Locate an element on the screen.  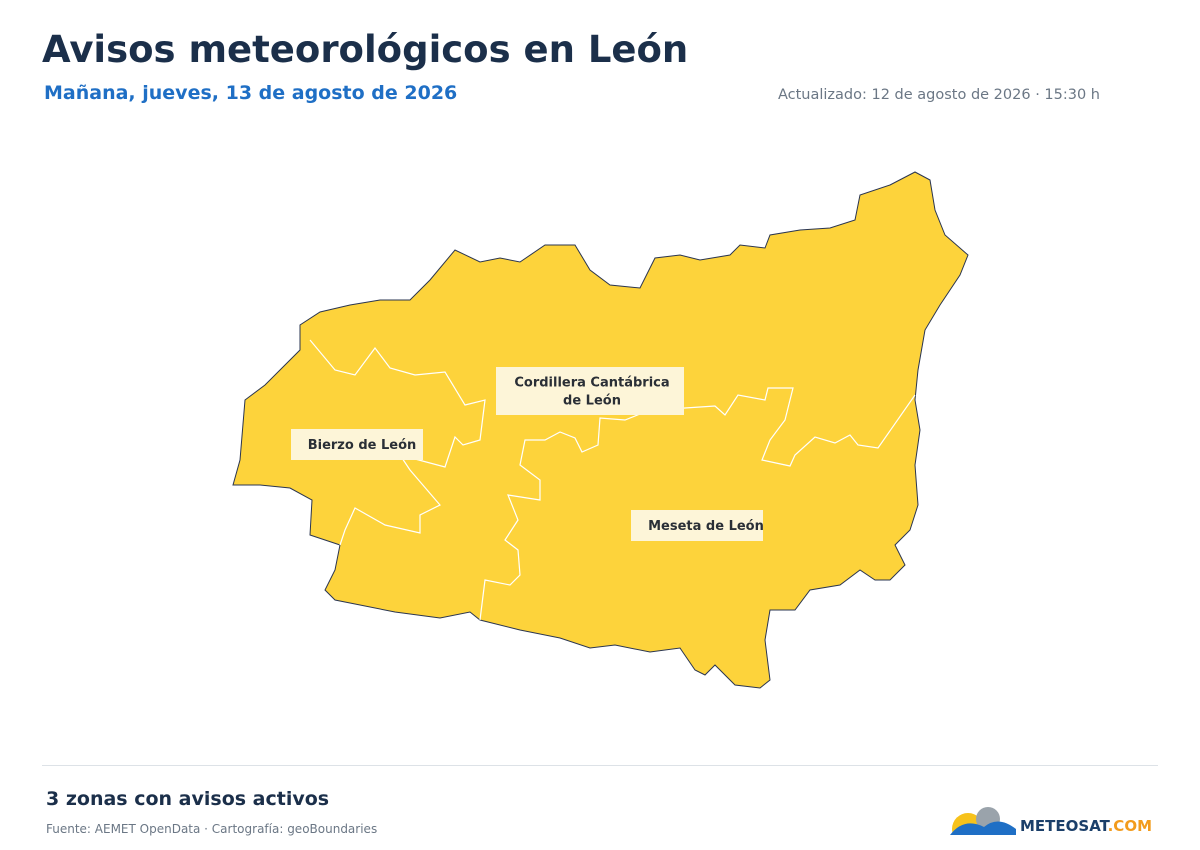
zone-label: de León is located at coordinates (592, 401).